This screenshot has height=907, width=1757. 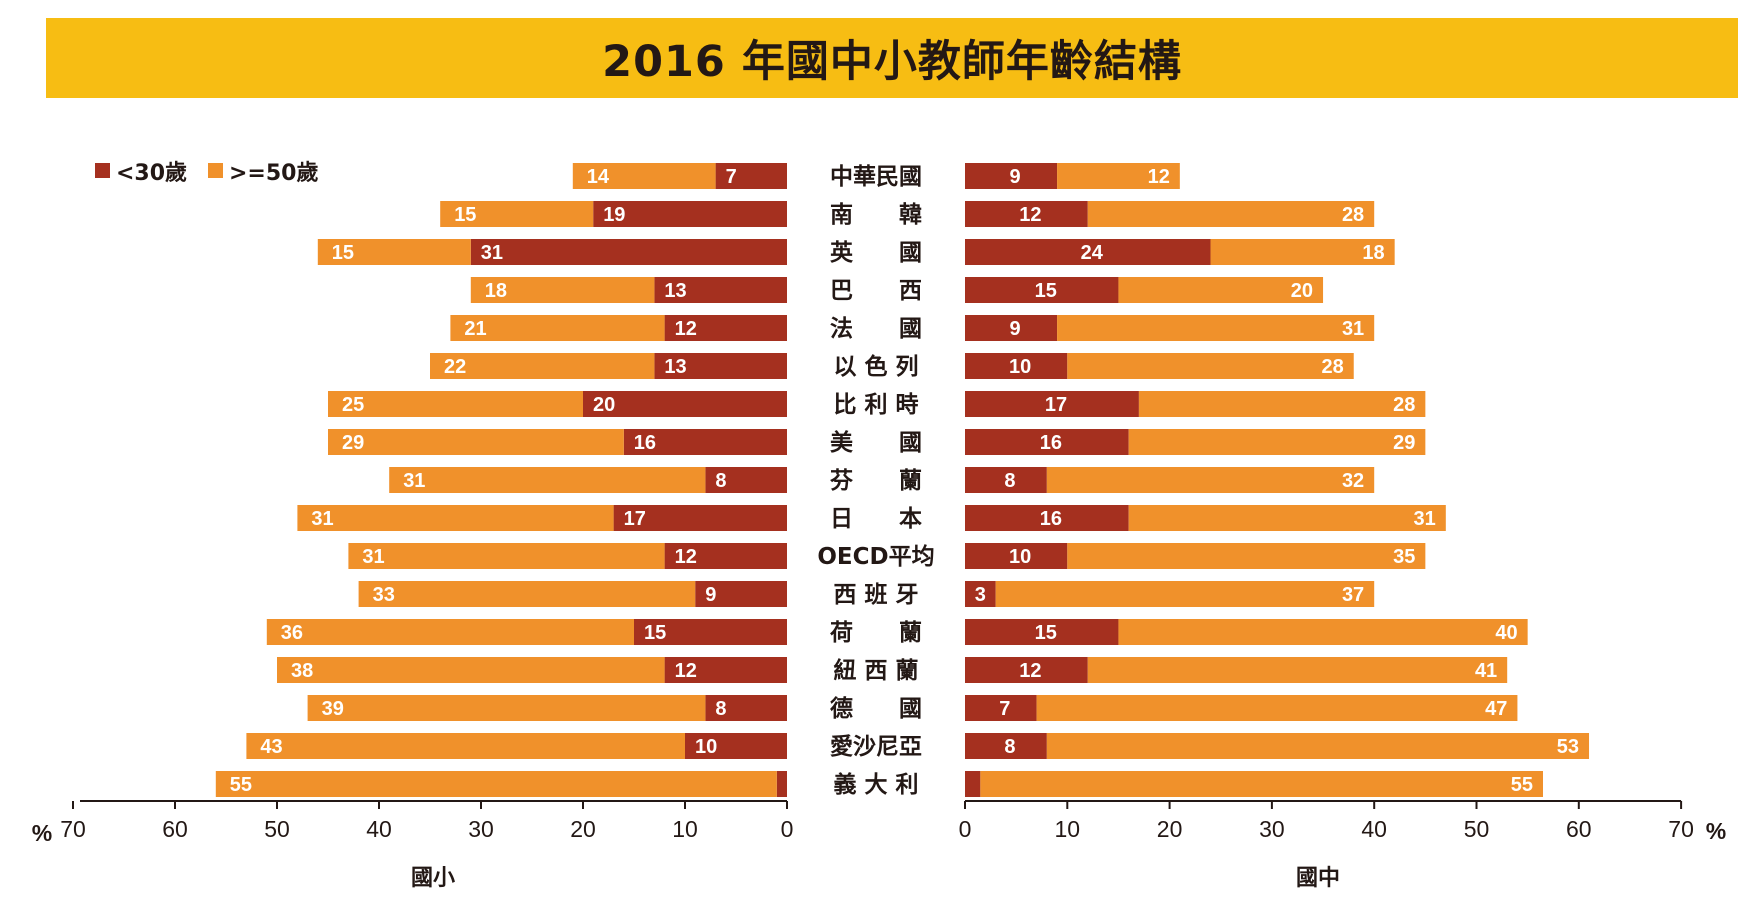 I want to click on right-label-under30: 7, so click(x=1004, y=709).